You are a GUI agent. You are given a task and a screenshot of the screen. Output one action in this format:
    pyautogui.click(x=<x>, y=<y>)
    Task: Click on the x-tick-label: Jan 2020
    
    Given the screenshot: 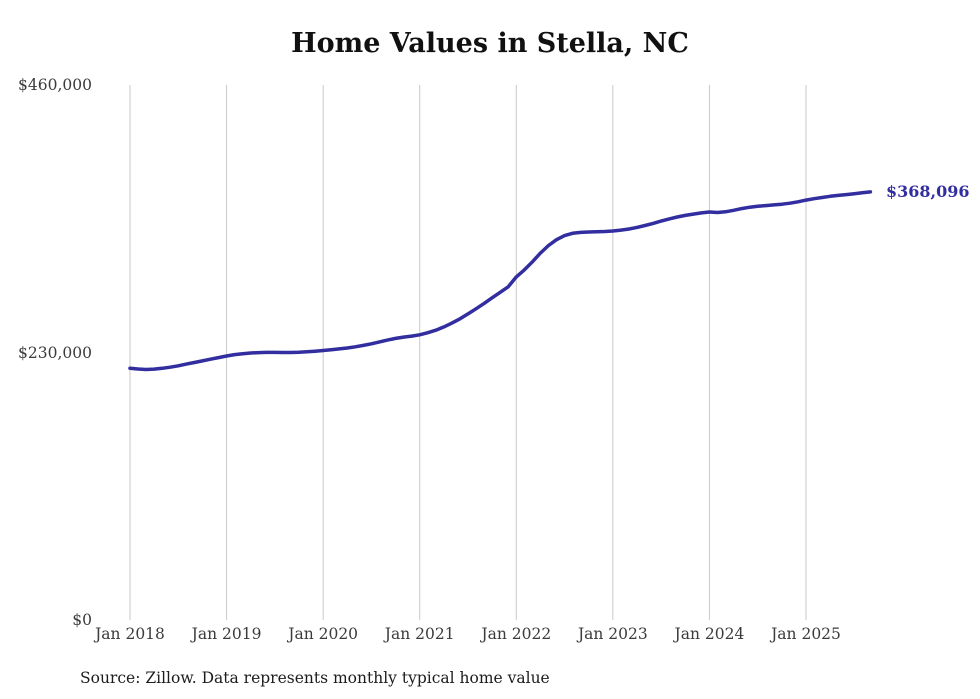 What is the action you would take?
    pyautogui.click(x=323, y=634)
    